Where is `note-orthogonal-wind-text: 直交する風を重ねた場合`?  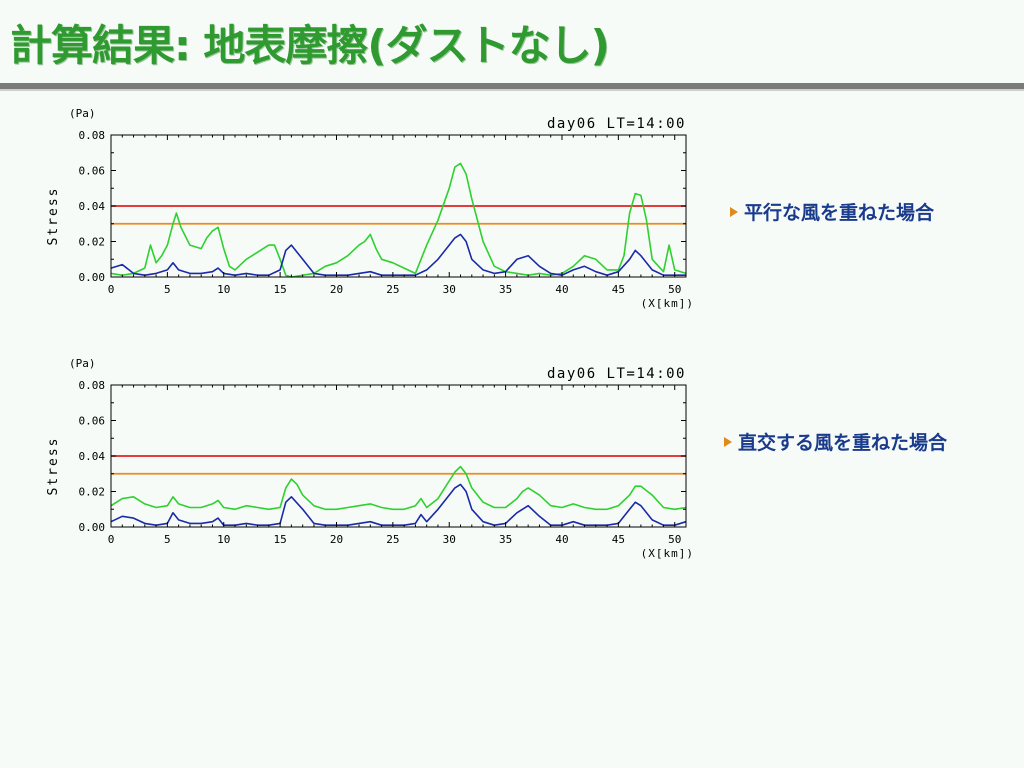
note-orthogonal-wind-text: 直交する風を重ねた場合 is located at coordinates (843, 443).